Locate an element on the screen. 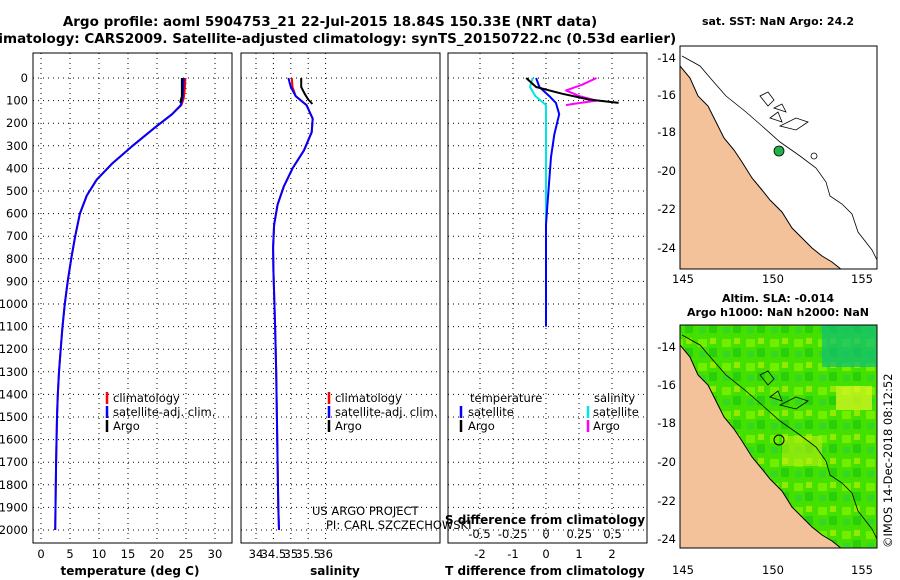  salinity-x-tick: 35.5 is located at coordinates (308, 554).